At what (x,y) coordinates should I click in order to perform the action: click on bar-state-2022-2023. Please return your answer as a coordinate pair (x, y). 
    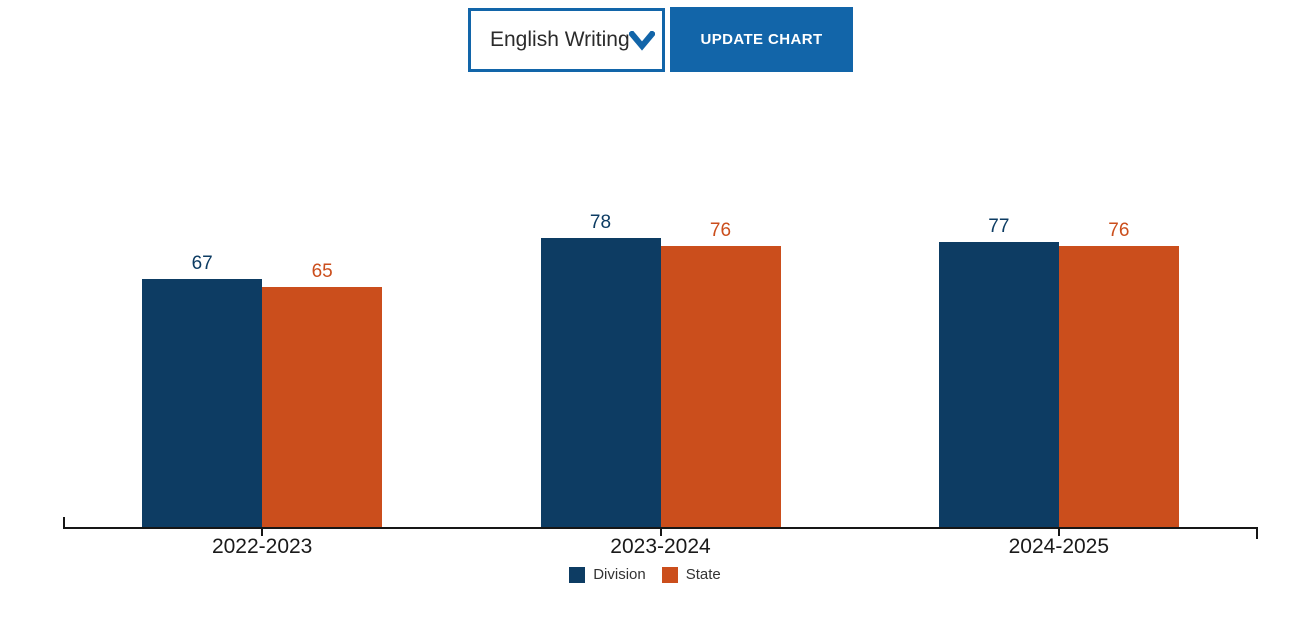
    Looking at the image, I should click on (322, 407).